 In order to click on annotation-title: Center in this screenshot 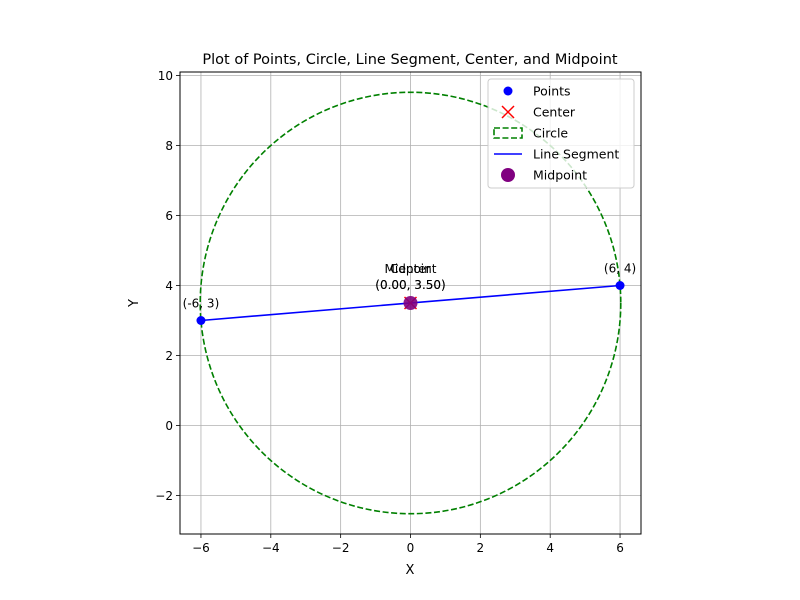, I will do `click(410, 269)`.